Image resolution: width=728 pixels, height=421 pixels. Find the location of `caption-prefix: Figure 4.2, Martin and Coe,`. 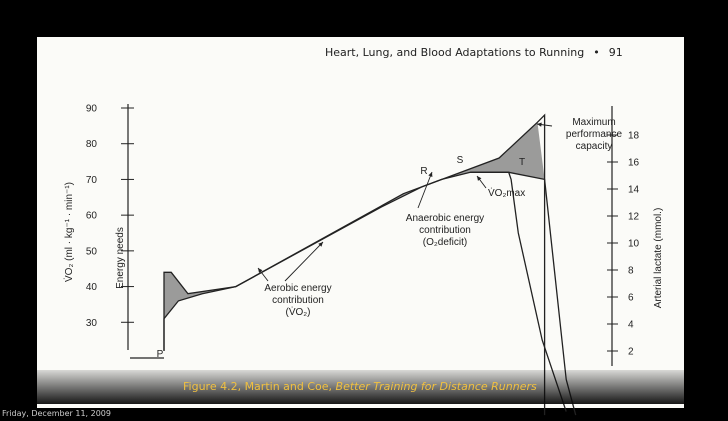

caption-prefix: Figure 4.2, Martin and Coe, is located at coordinates (259, 386).